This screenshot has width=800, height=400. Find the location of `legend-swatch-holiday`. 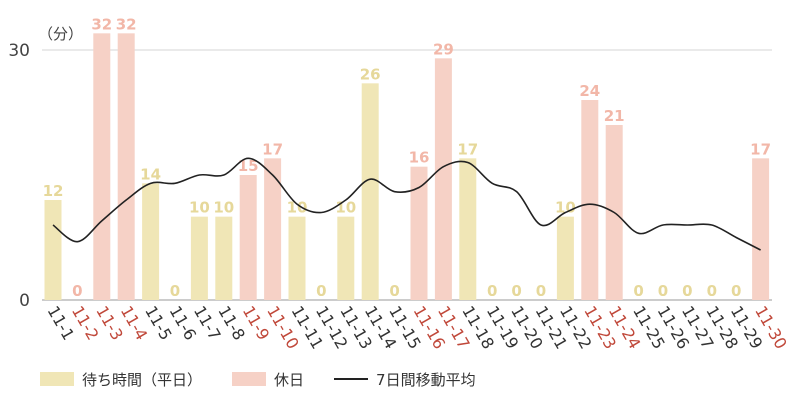

legend-swatch-holiday is located at coordinates (249, 379).